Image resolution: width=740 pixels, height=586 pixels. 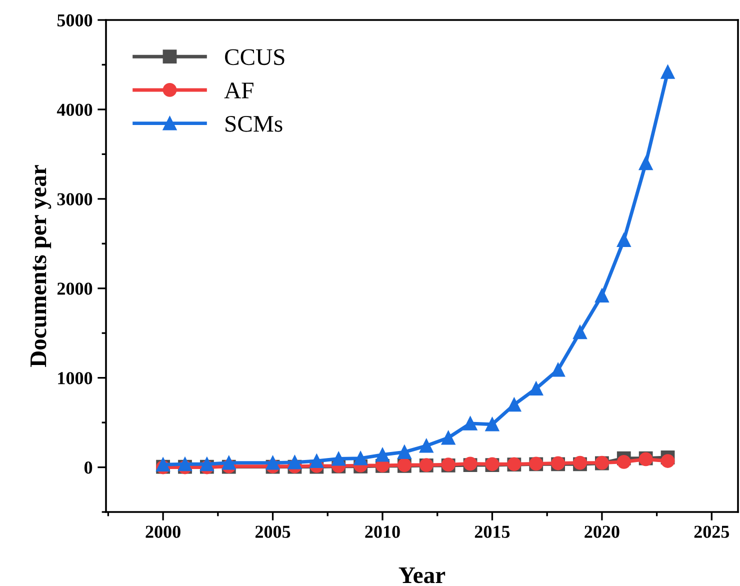 I want to click on y-axis-title: Documents per year, so click(x=41, y=266).